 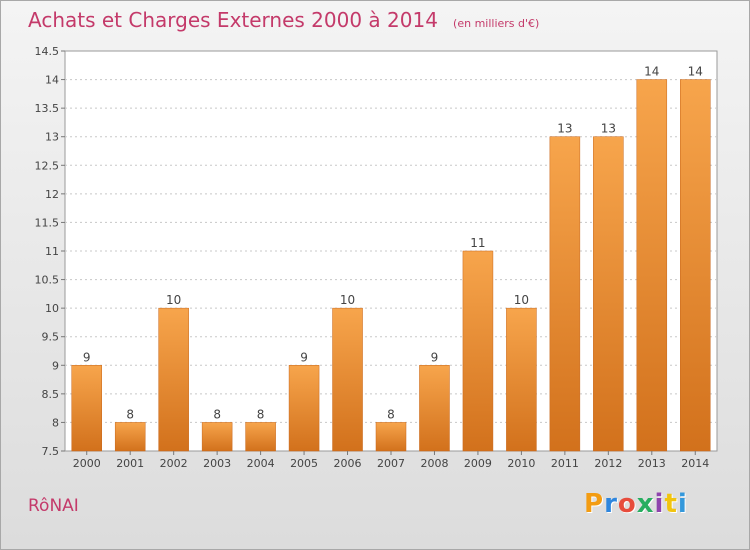 I want to click on y-tick-label: 14, so click(x=52, y=80).